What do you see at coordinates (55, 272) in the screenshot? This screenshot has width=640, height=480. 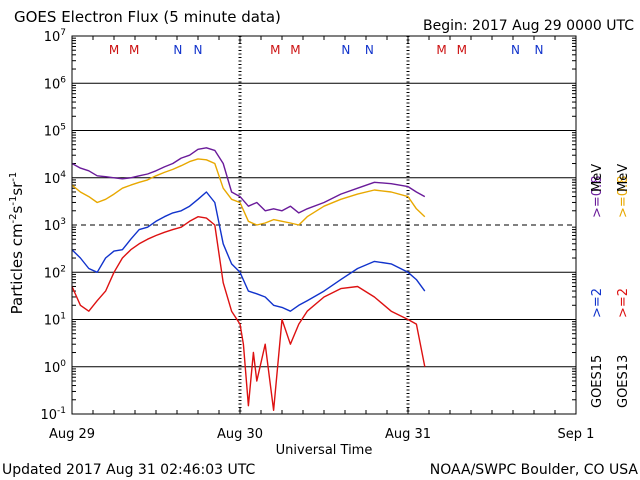 I see `y-tick-label: 10²` at bounding box center [55, 272].